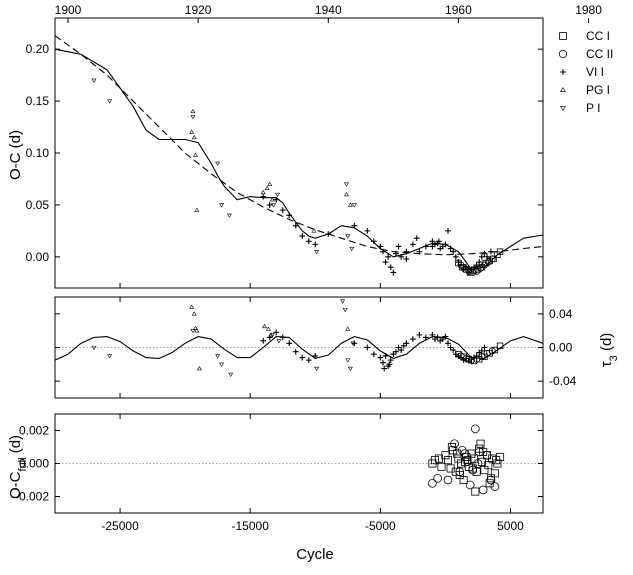 The image size is (633, 575). I want to click on legend-label-cc-i: CC I, so click(598, 36).